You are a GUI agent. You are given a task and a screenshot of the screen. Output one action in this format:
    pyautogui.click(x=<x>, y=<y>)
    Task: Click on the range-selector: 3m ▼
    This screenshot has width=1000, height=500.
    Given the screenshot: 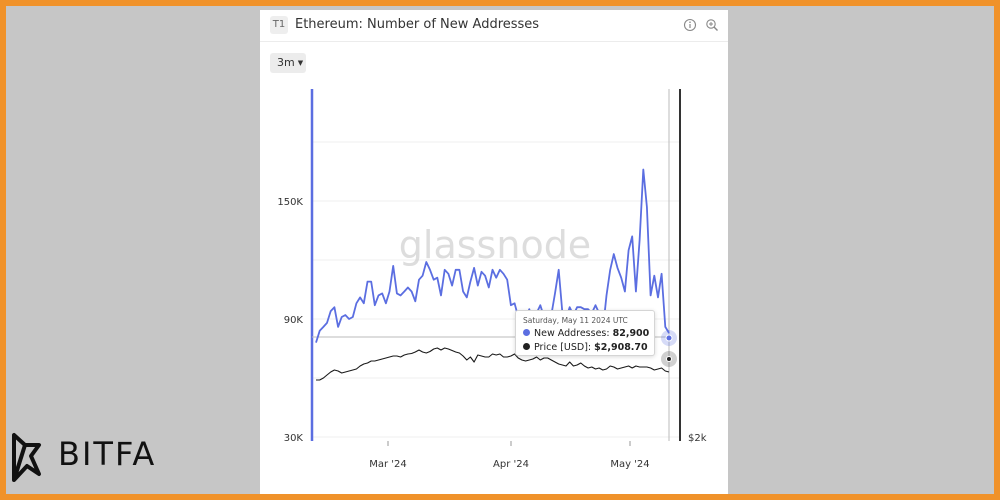 What is the action you would take?
    pyautogui.click(x=288, y=63)
    